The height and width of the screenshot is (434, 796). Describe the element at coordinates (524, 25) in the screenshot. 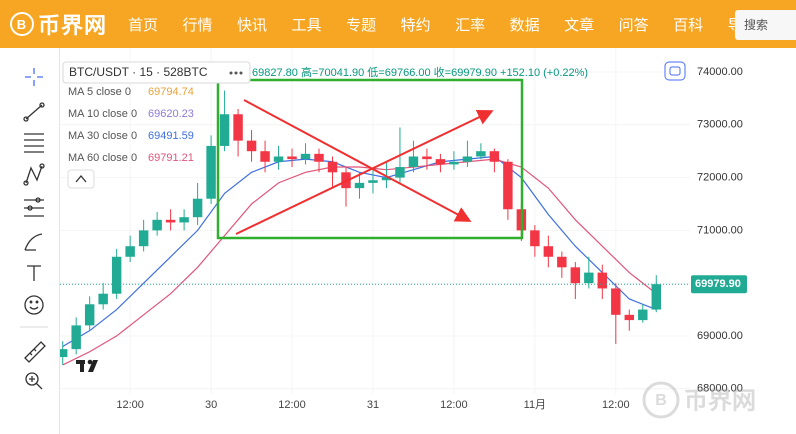

I see `nav-item: 数据` at that location.